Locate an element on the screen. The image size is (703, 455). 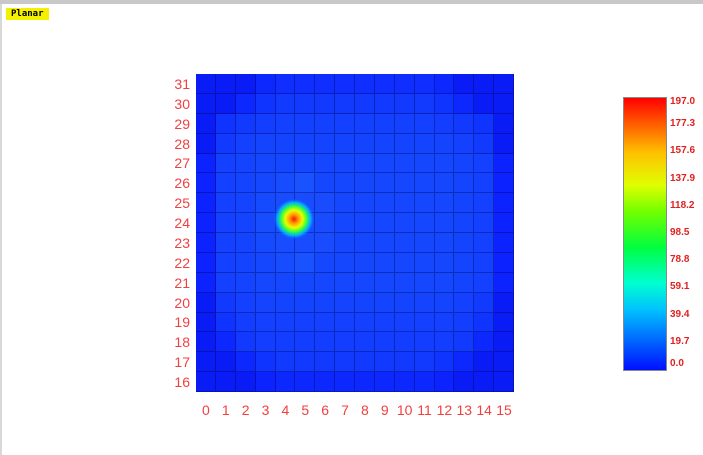
y-tick-label: 25 is located at coordinates (182, 203).